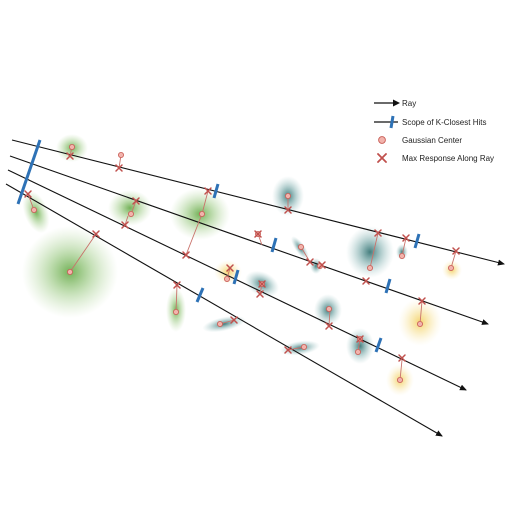 The height and width of the screenshot is (512, 512). What do you see at coordinates (444, 122) in the screenshot?
I see `legend-label: Scope of K-Closest Hits` at bounding box center [444, 122].